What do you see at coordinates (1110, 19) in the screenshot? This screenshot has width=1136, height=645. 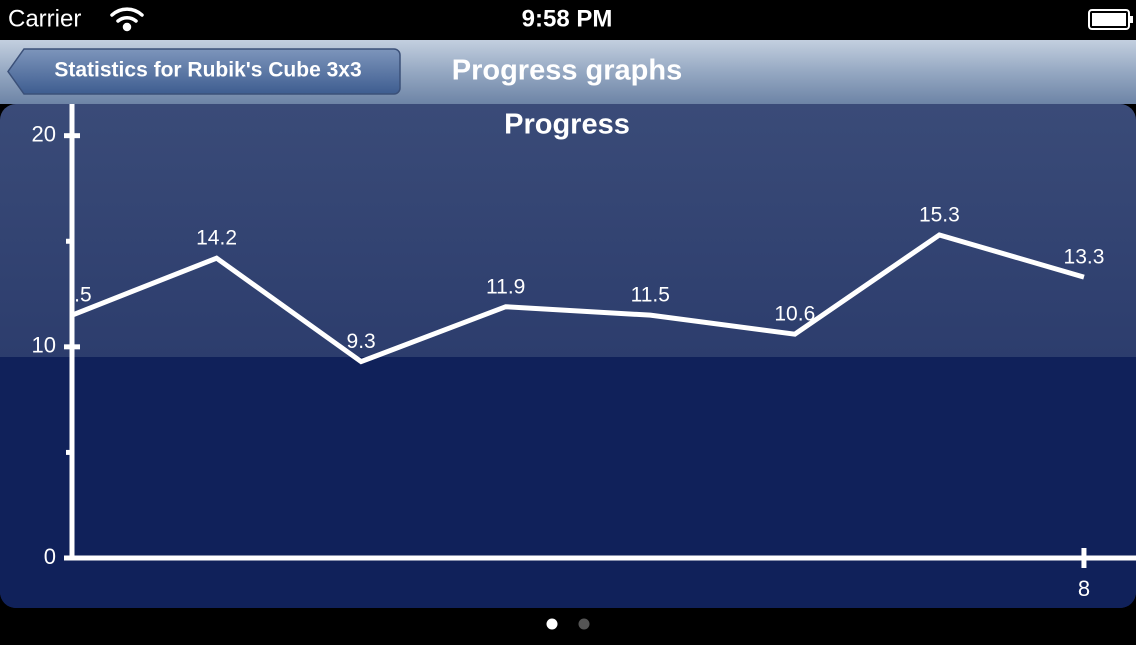 I see `battery-icon` at bounding box center [1110, 19].